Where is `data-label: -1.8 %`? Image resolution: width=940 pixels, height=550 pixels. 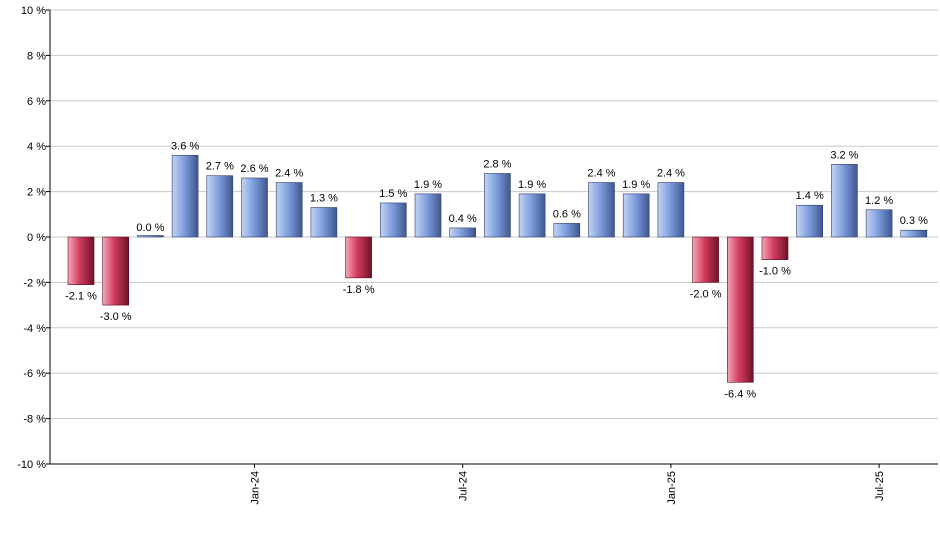
data-label: -1.8 % is located at coordinates (359, 290).